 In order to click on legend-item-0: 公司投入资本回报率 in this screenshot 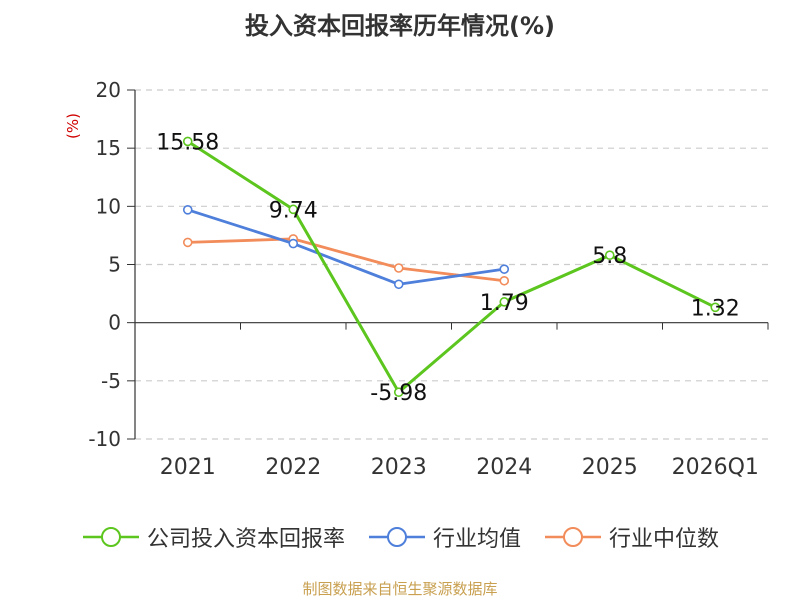, I will do `click(213, 537)`.